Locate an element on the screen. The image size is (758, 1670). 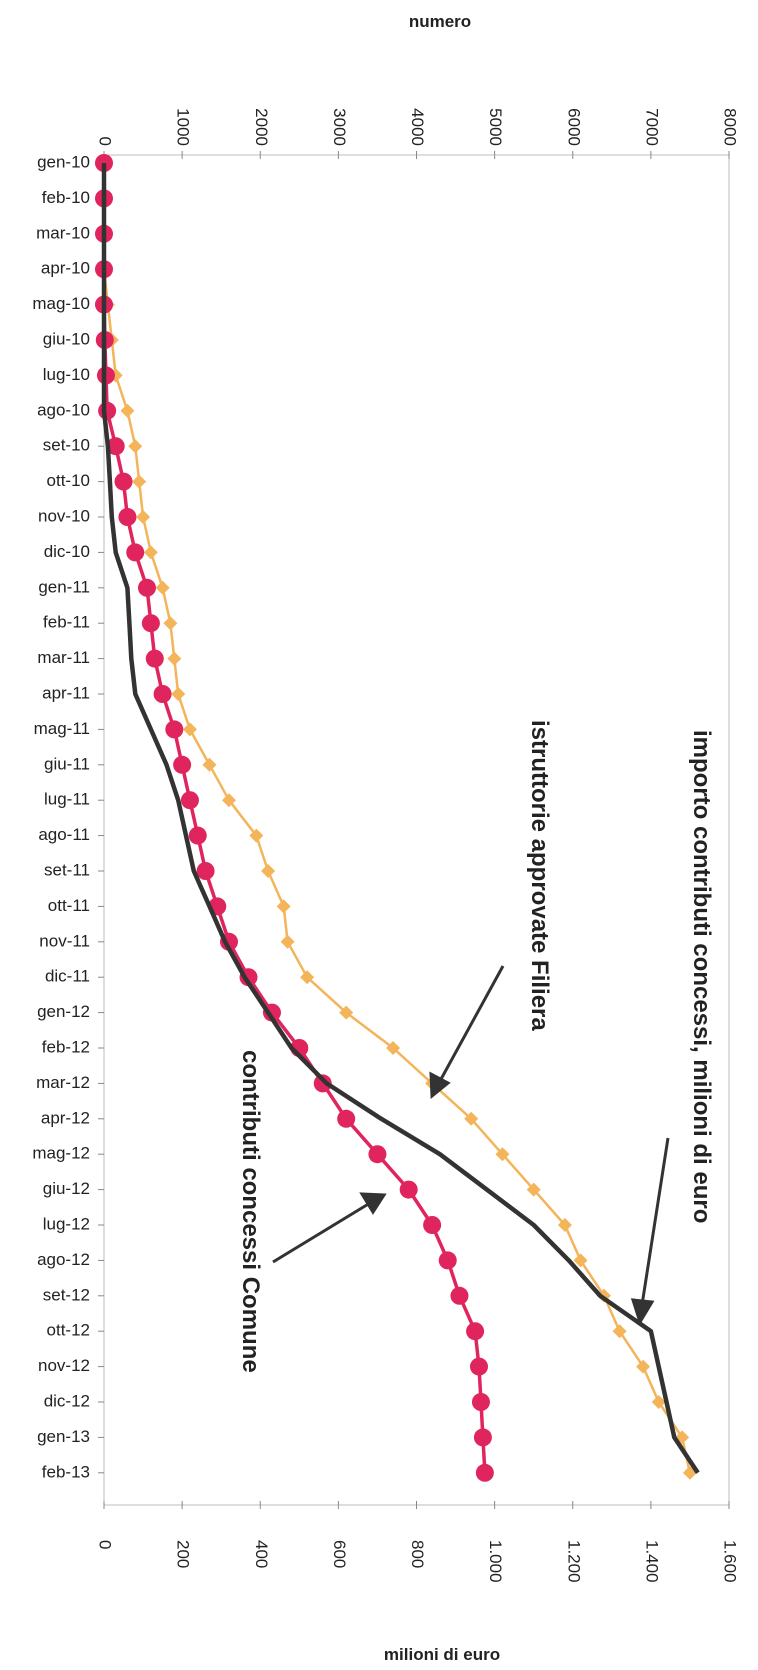
top-tick-label: 4000 is located at coordinates (417, 127).